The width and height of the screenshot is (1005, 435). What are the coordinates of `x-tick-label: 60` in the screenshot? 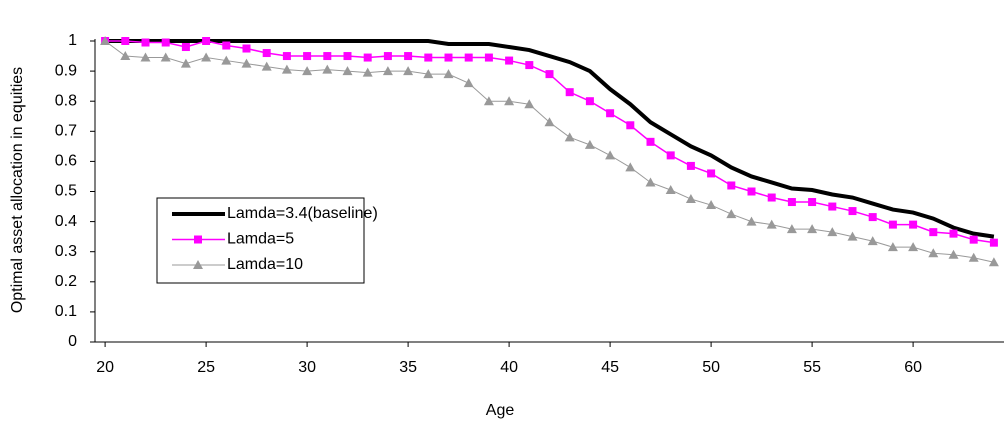 It's located at (913, 367).